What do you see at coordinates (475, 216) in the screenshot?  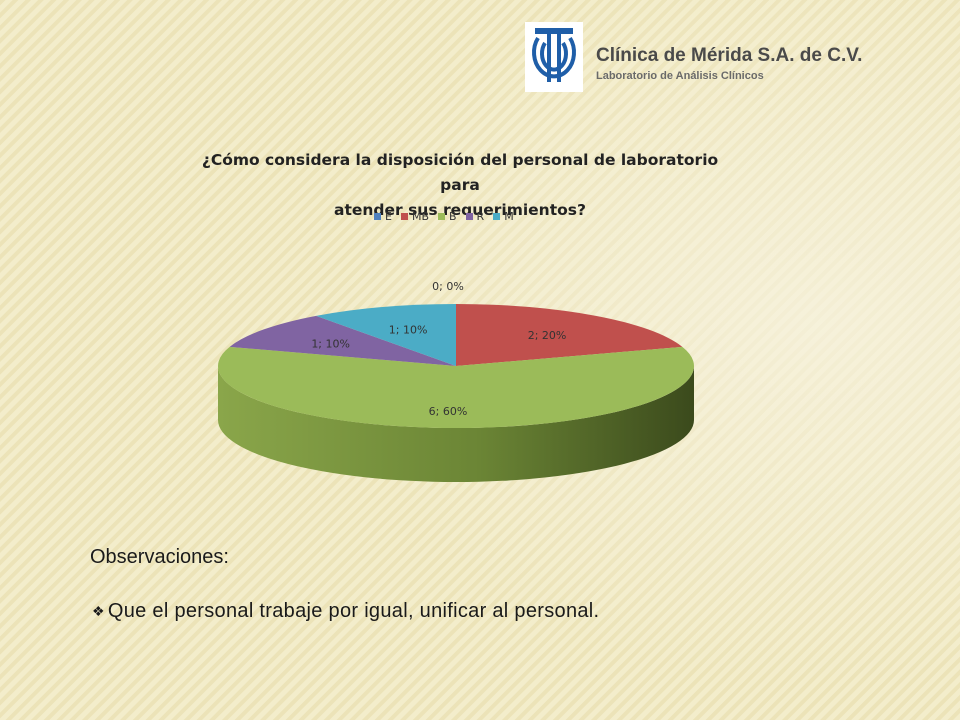 I see `legend-item-r: R` at bounding box center [475, 216].